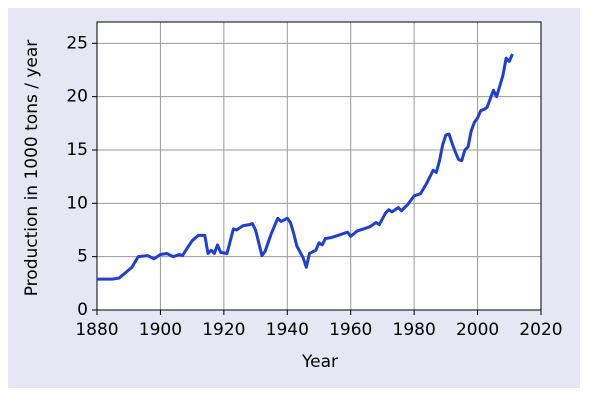 This screenshot has width=600, height=404. What do you see at coordinates (77, 203) in the screenshot?
I see `y-tick-label: 10` at bounding box center [77, 203].